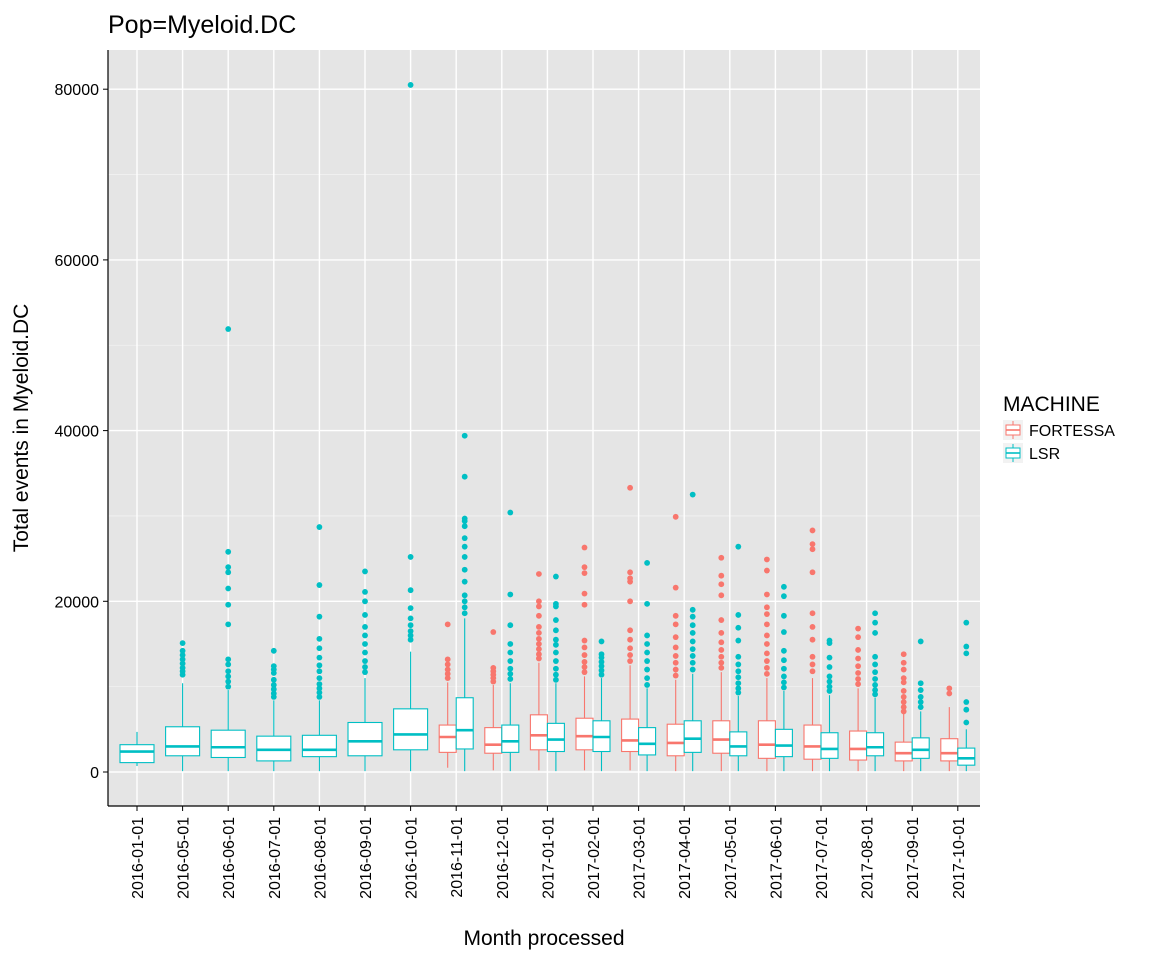 This screenshot has width=1152, height=960. I want to click on y-tick-label: 60000, so click(77, 261).